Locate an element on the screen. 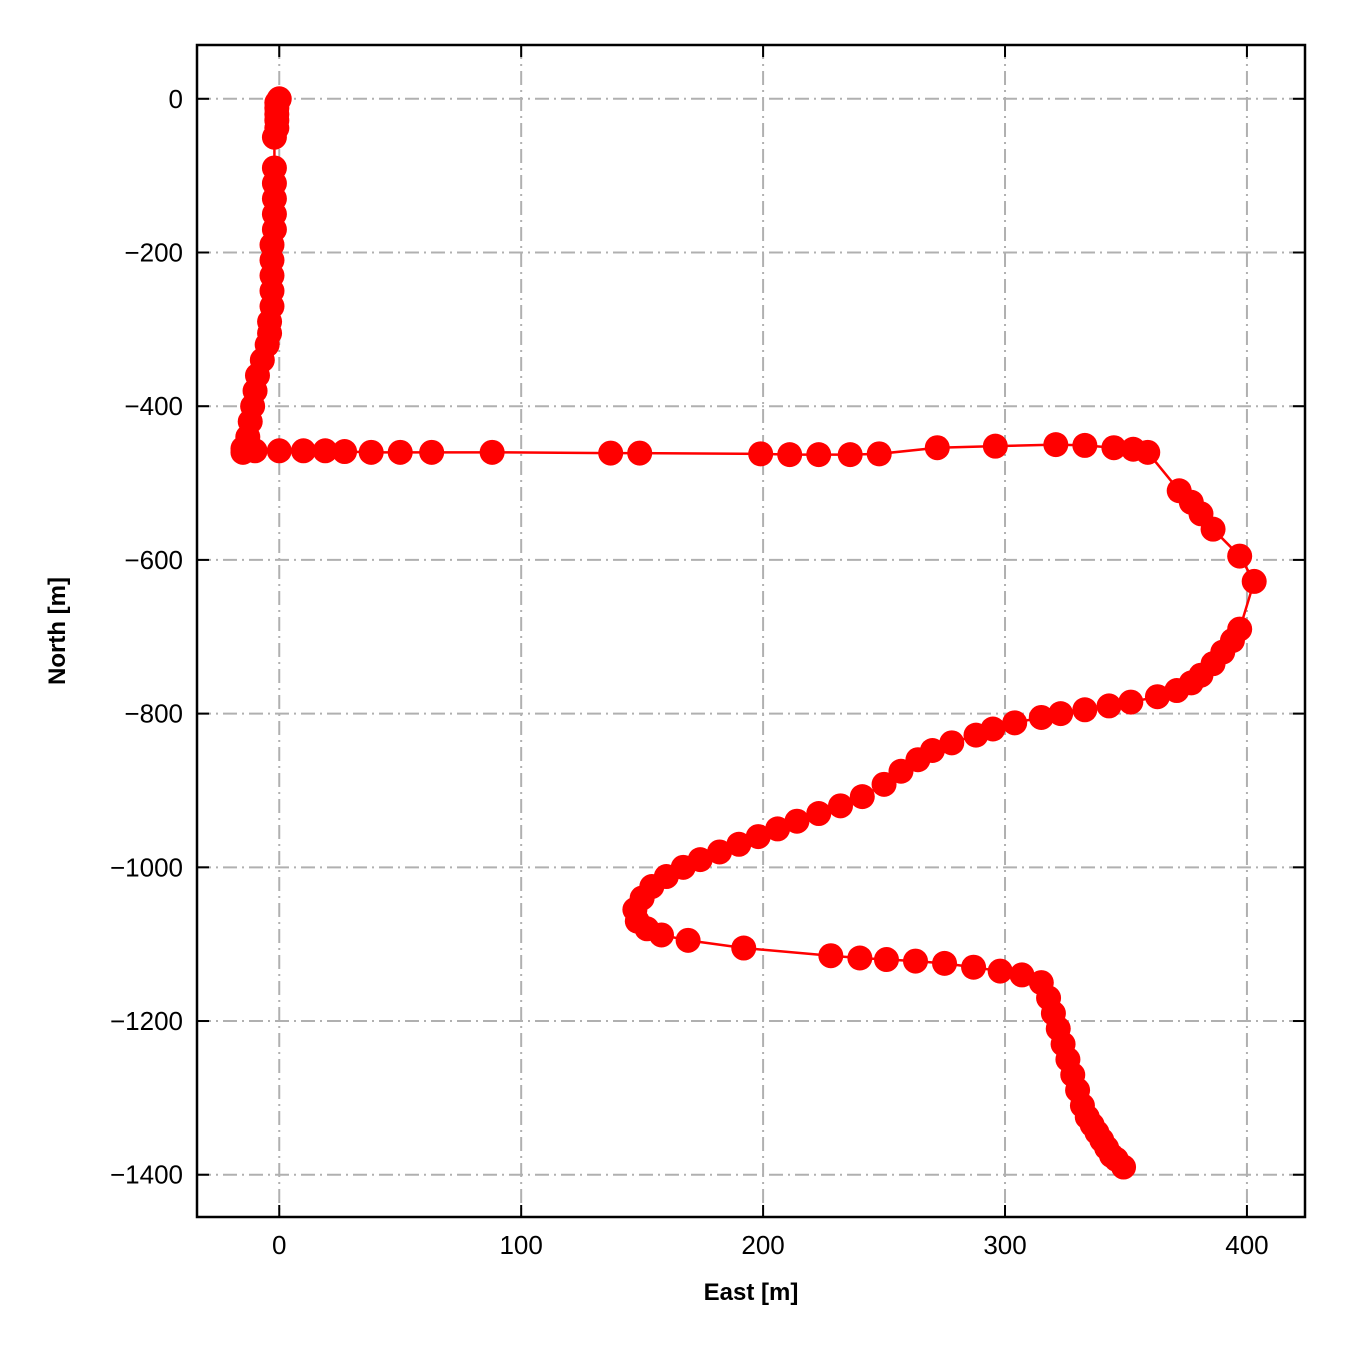  y-tick-label: −1000 is located at coordinates (146, 867).